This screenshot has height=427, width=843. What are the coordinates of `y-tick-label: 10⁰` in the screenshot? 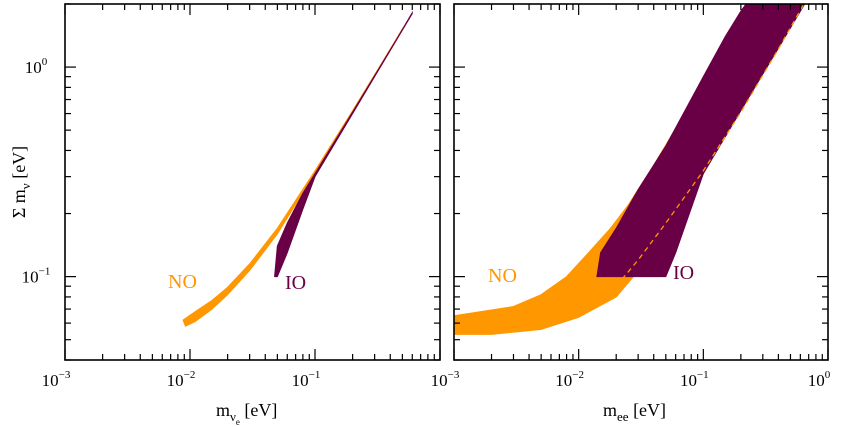 It's located at (36, 66).